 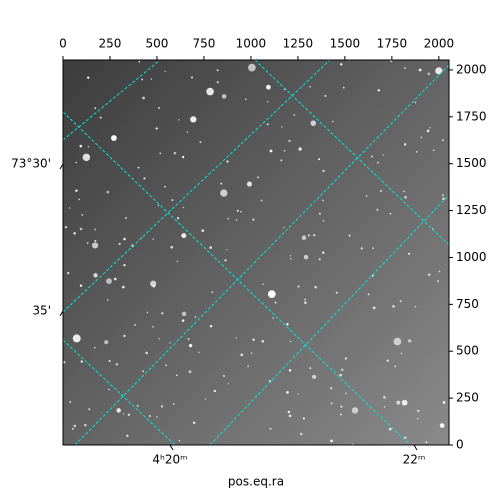 What do you see at coordinates (41, 311) in the screenshot?
I see `dec-tick-label: 35'` at bounding box center [41, 311].